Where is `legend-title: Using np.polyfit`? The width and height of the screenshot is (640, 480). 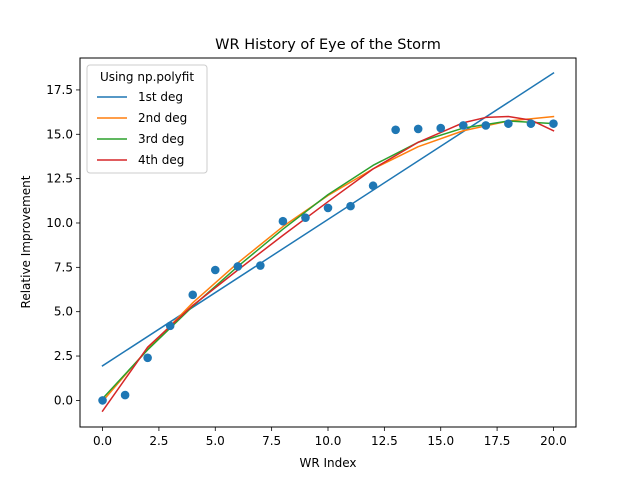 legend-title: Using np.polyfit is located at coordinates (147, 77).